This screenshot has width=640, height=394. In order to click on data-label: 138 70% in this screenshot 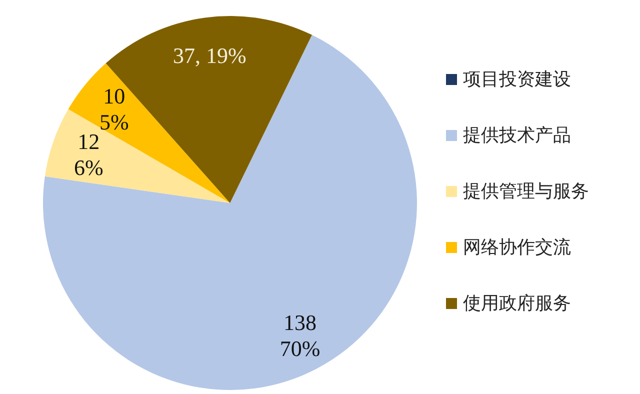, I will do `click(300, 335)`.